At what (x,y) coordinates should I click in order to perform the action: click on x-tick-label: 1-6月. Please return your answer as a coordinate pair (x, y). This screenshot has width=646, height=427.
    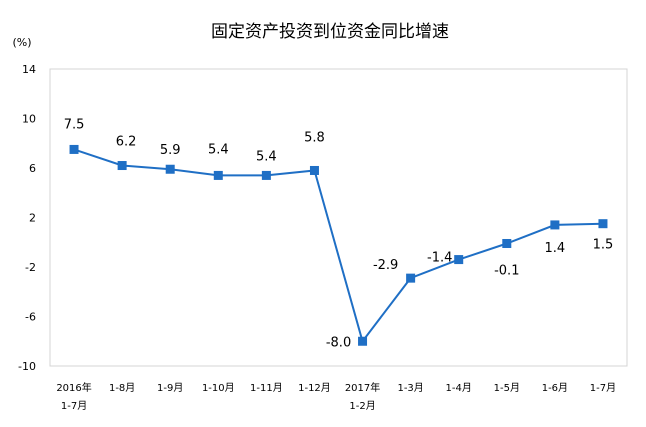
    Looking at the image, I should click on (555, 388).